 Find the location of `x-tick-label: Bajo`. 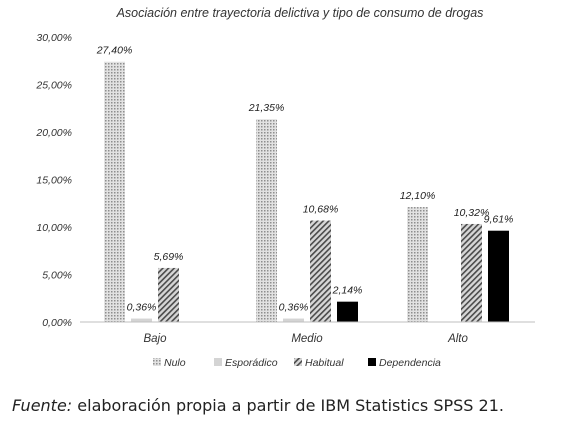

x-tick-label: Bajo is located at coordinates (155, 339).